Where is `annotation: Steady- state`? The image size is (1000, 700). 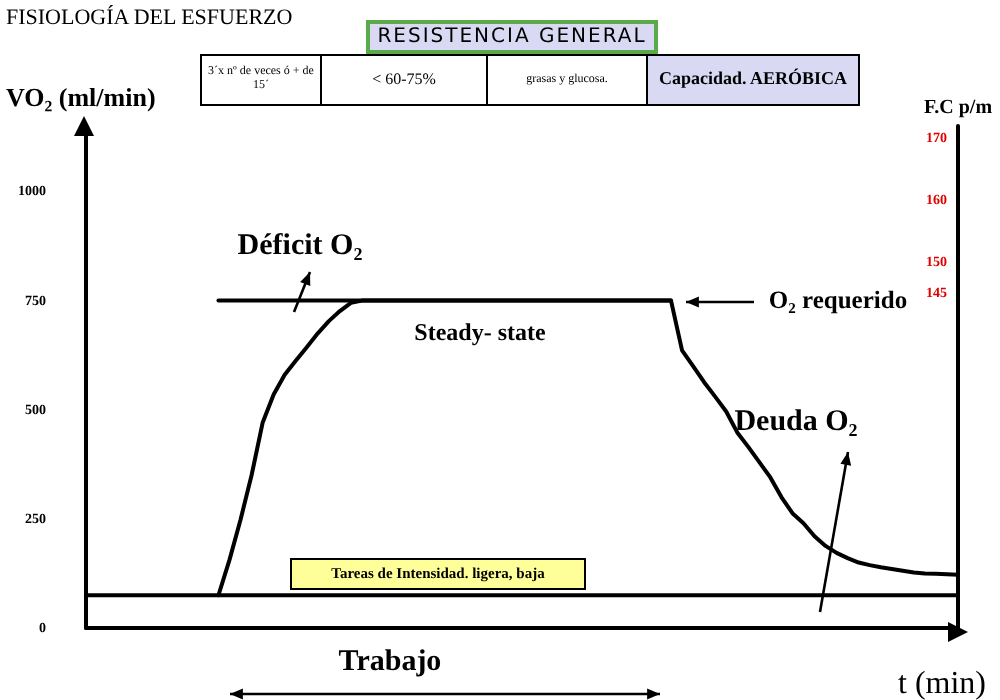
annotation: Steady- state is located at coordinates (480, 334).